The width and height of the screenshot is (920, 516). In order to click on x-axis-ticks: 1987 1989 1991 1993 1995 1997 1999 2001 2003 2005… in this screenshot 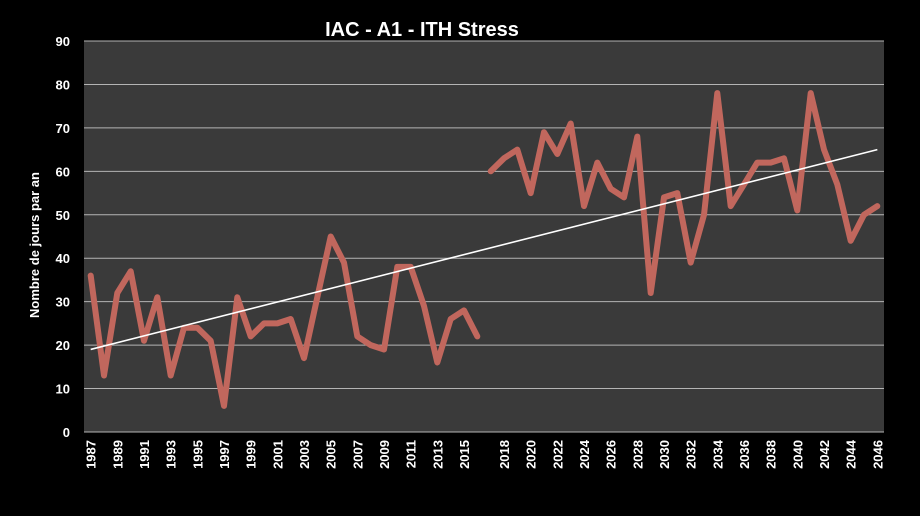, I will do `click(485, 454)`.